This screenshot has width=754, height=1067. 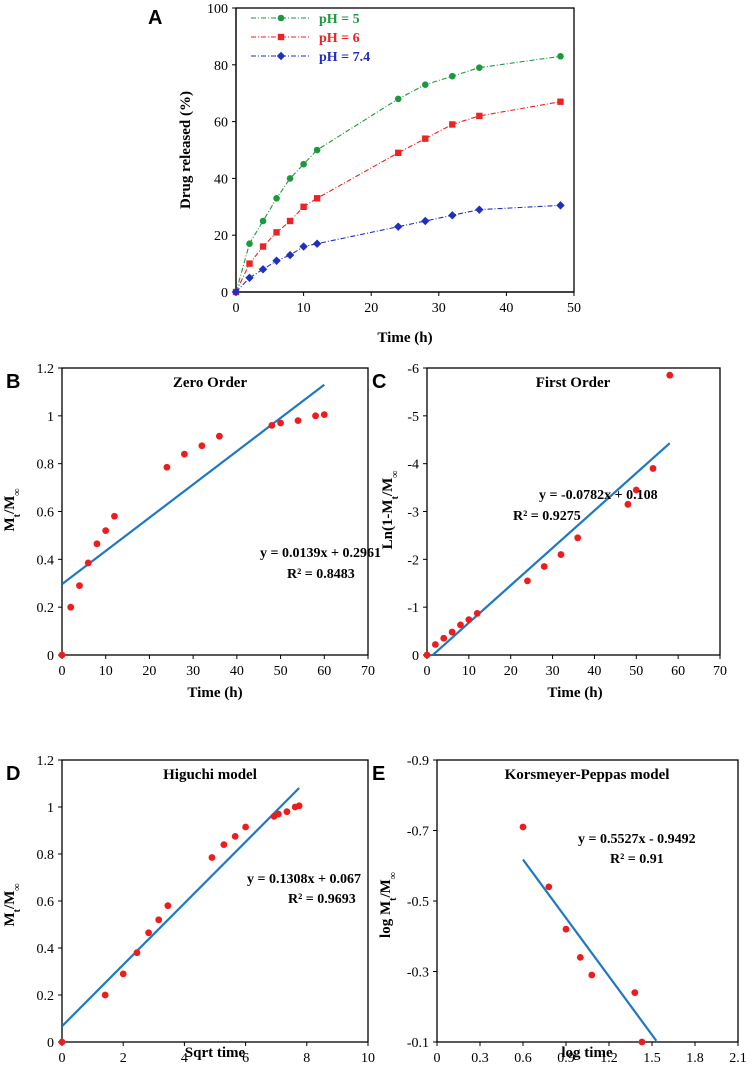 I want to click on x-tick-label: 2, so click(x=123, y=1058).